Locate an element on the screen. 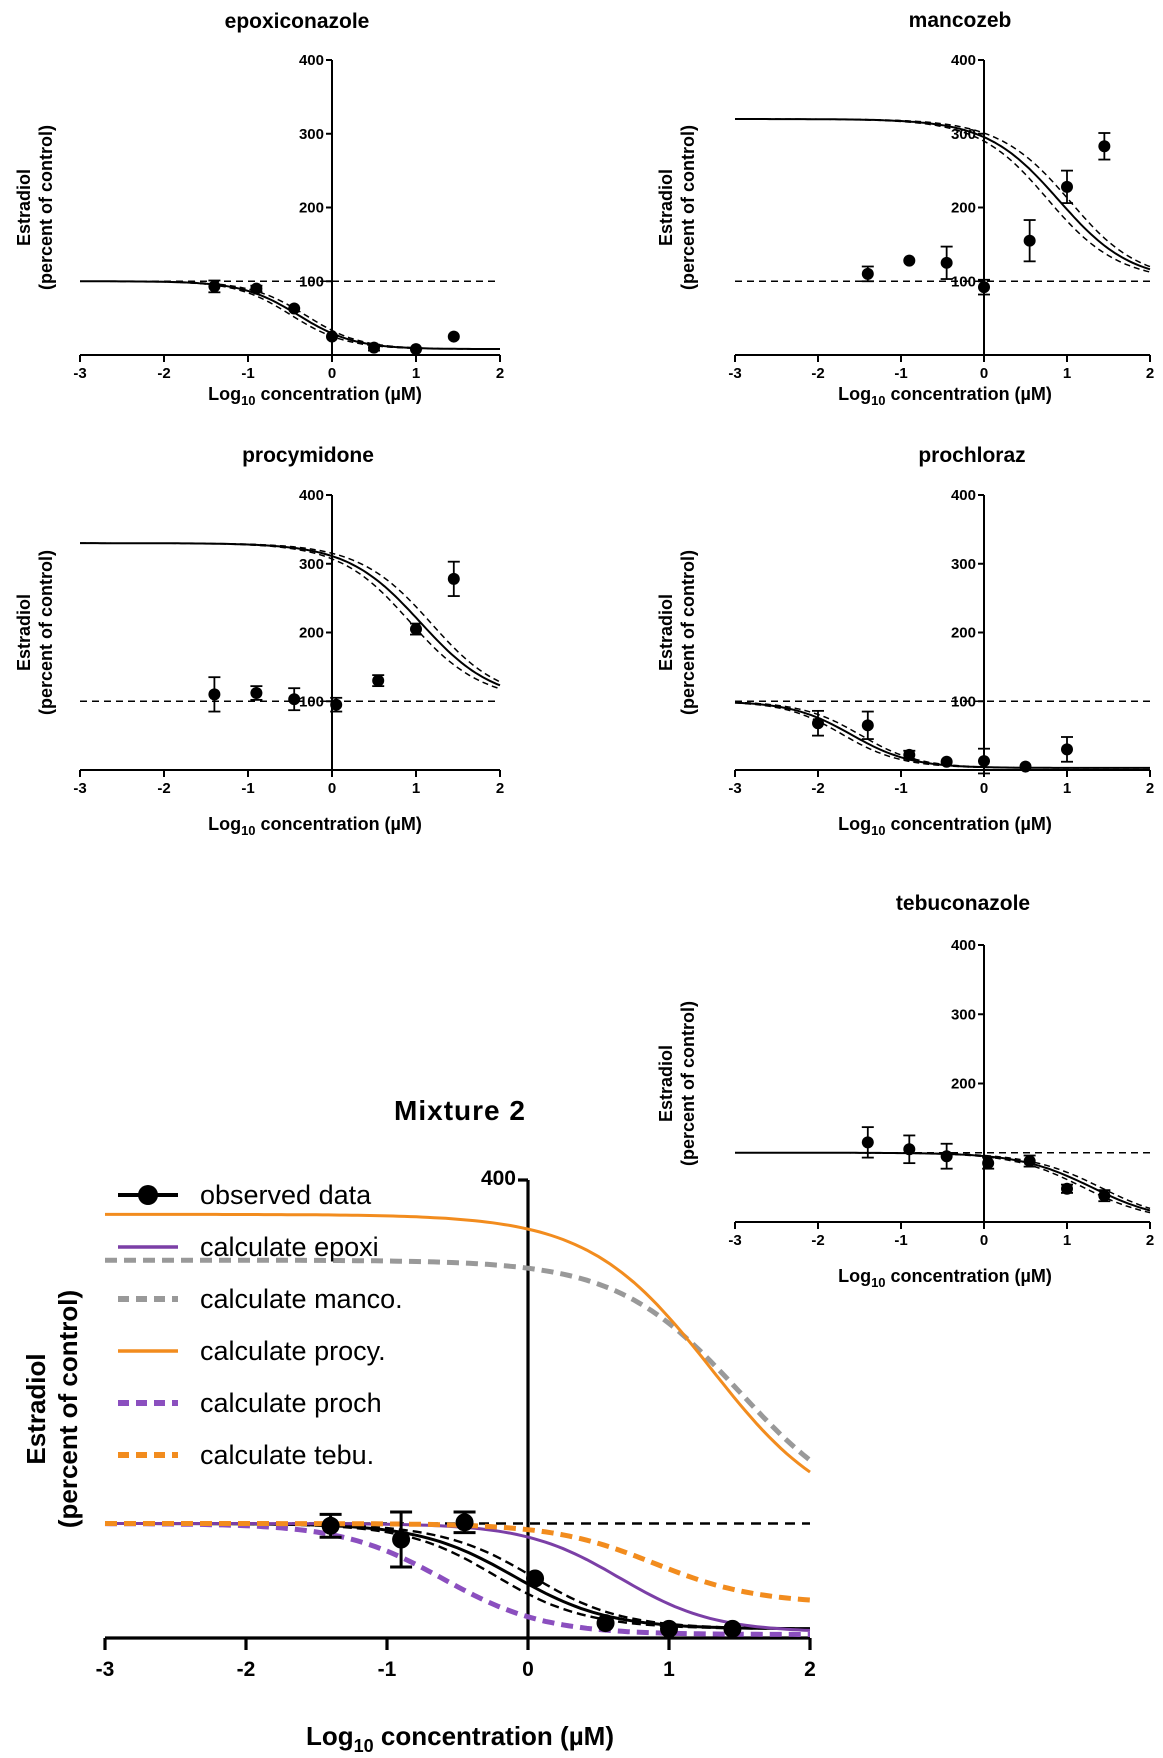  chart-title: prochloraz is located at coordinates (971, 455).